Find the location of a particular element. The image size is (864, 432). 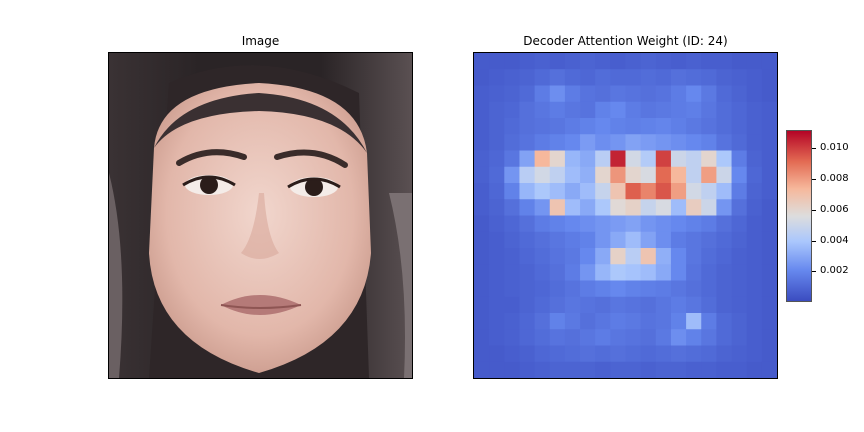

colorbar-tick-label: 0.010 is located at coordinates (834, 148).